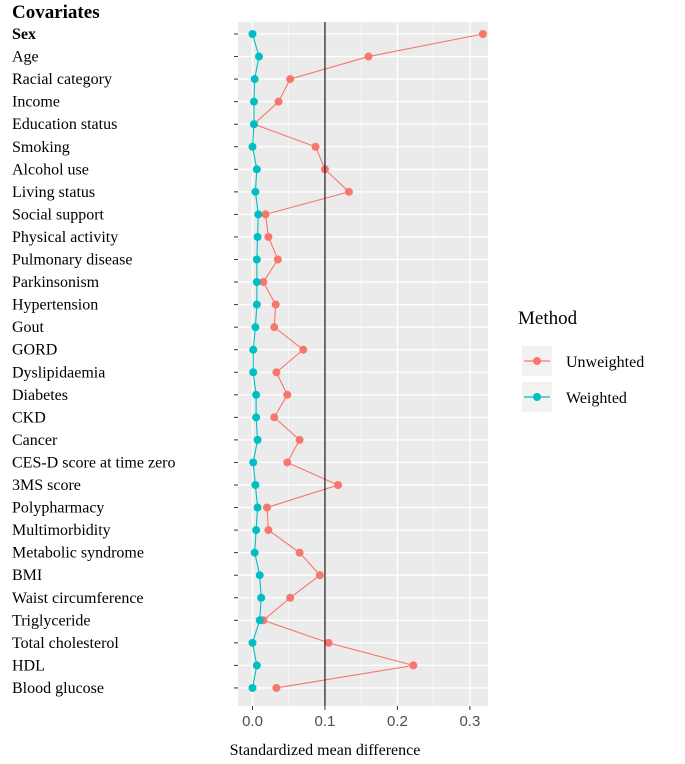 The width and height of the screenshot is (685, 764). I want to click on x-tick-label: 0.3, so click(469, 721).